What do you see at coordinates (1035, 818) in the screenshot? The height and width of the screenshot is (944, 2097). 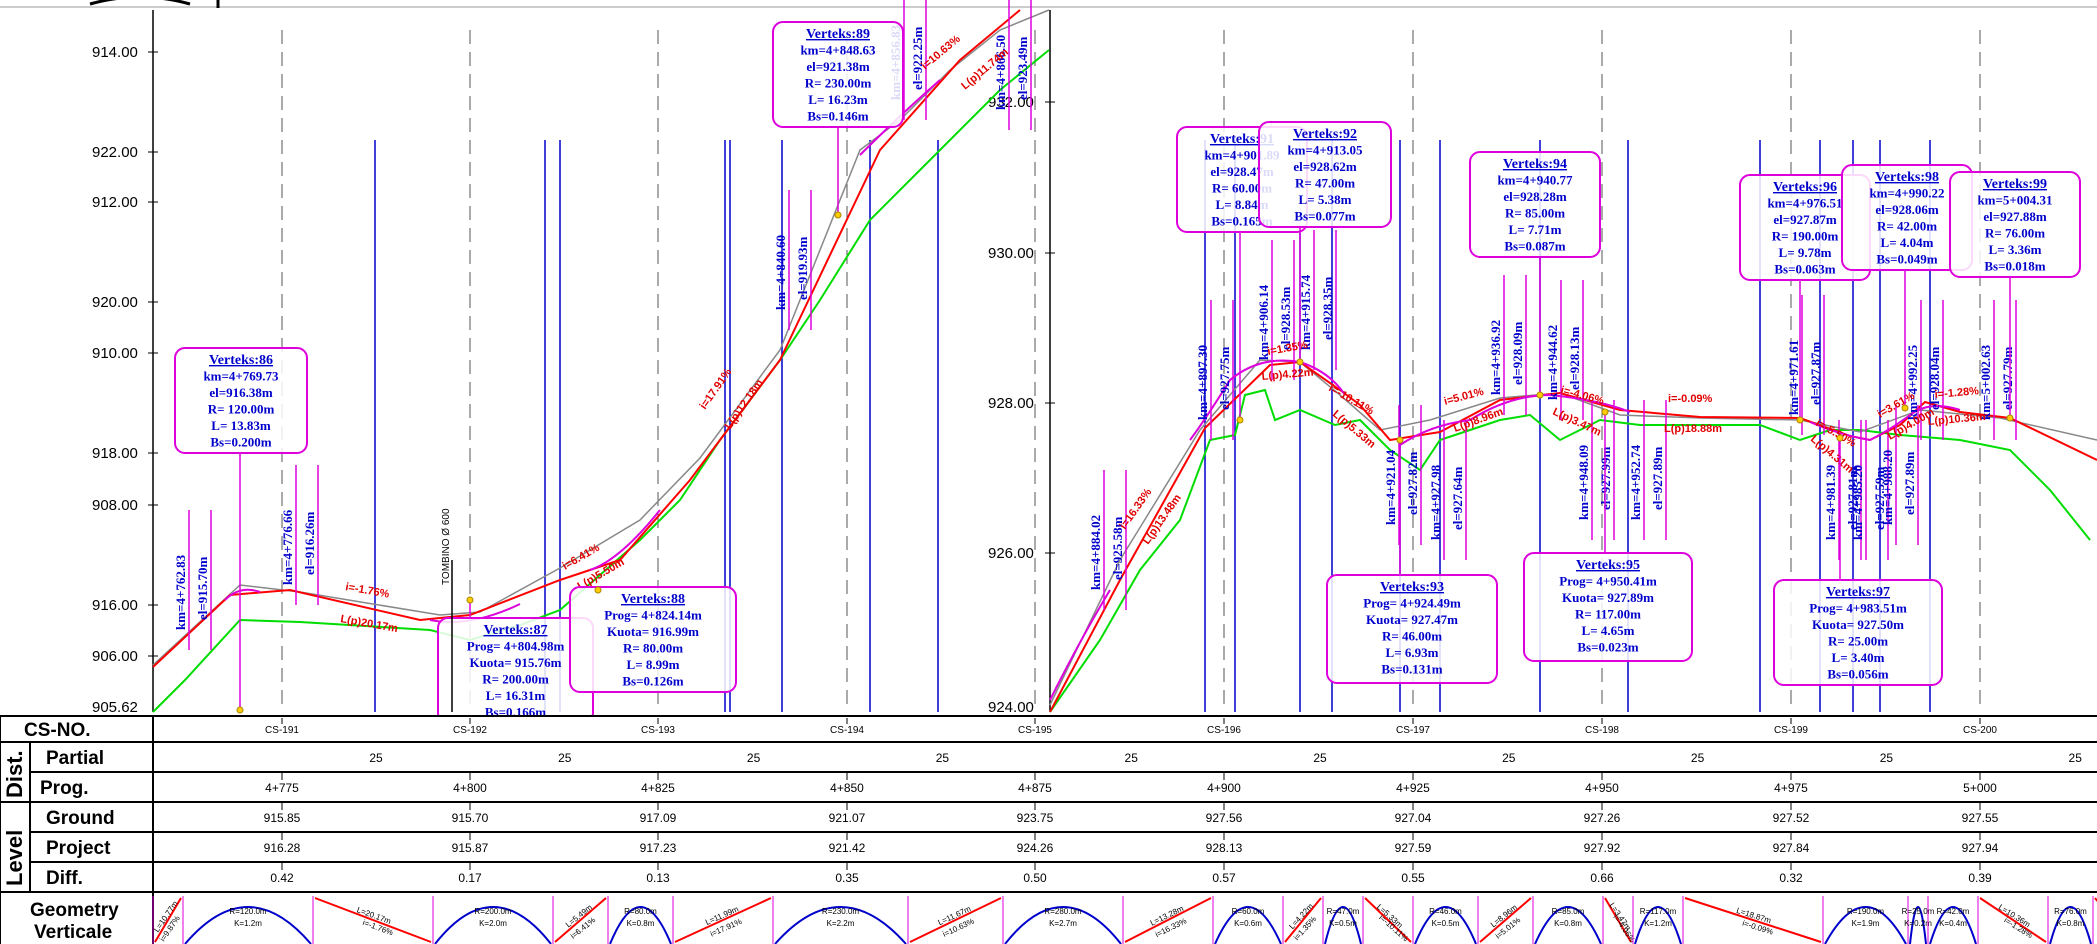 I see `svg-text: 923.75` at bounding box center [1035, 818].